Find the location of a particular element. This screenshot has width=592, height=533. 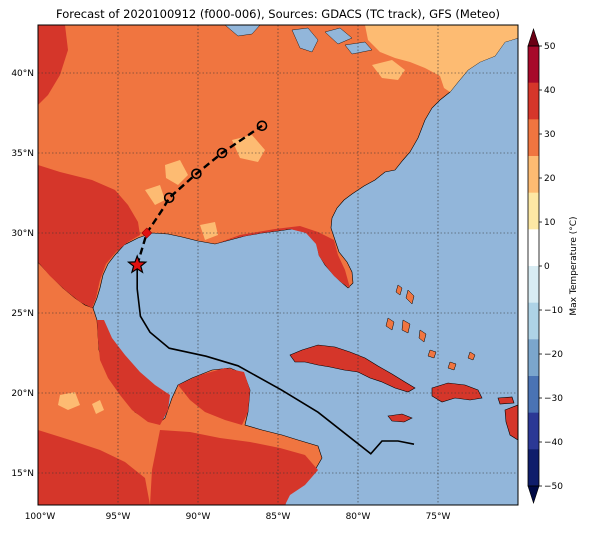

colorbar-tick-label: 50 is located at coordinates (550, 47).